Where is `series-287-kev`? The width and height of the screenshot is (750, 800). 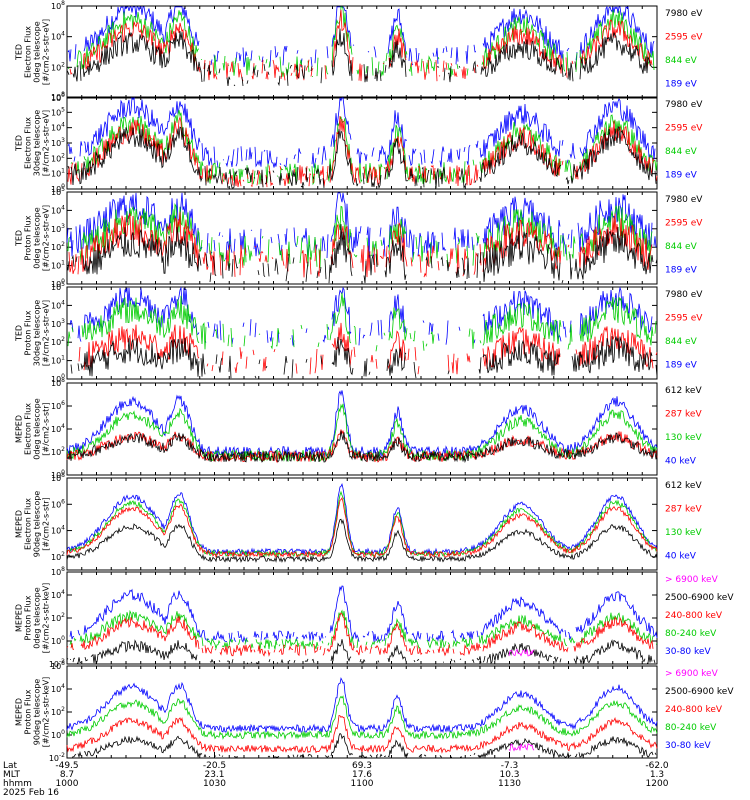 series-287-kev is located at coordinates (362, 528).